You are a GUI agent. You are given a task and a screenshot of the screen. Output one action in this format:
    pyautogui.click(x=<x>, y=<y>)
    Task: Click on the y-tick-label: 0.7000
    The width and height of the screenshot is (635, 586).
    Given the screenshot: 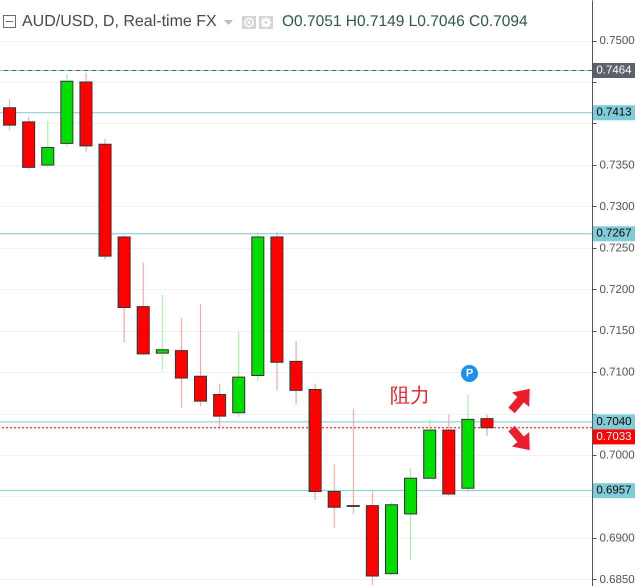 What is the action you would take?
    pyautogui.click(x=617, y=456)
    